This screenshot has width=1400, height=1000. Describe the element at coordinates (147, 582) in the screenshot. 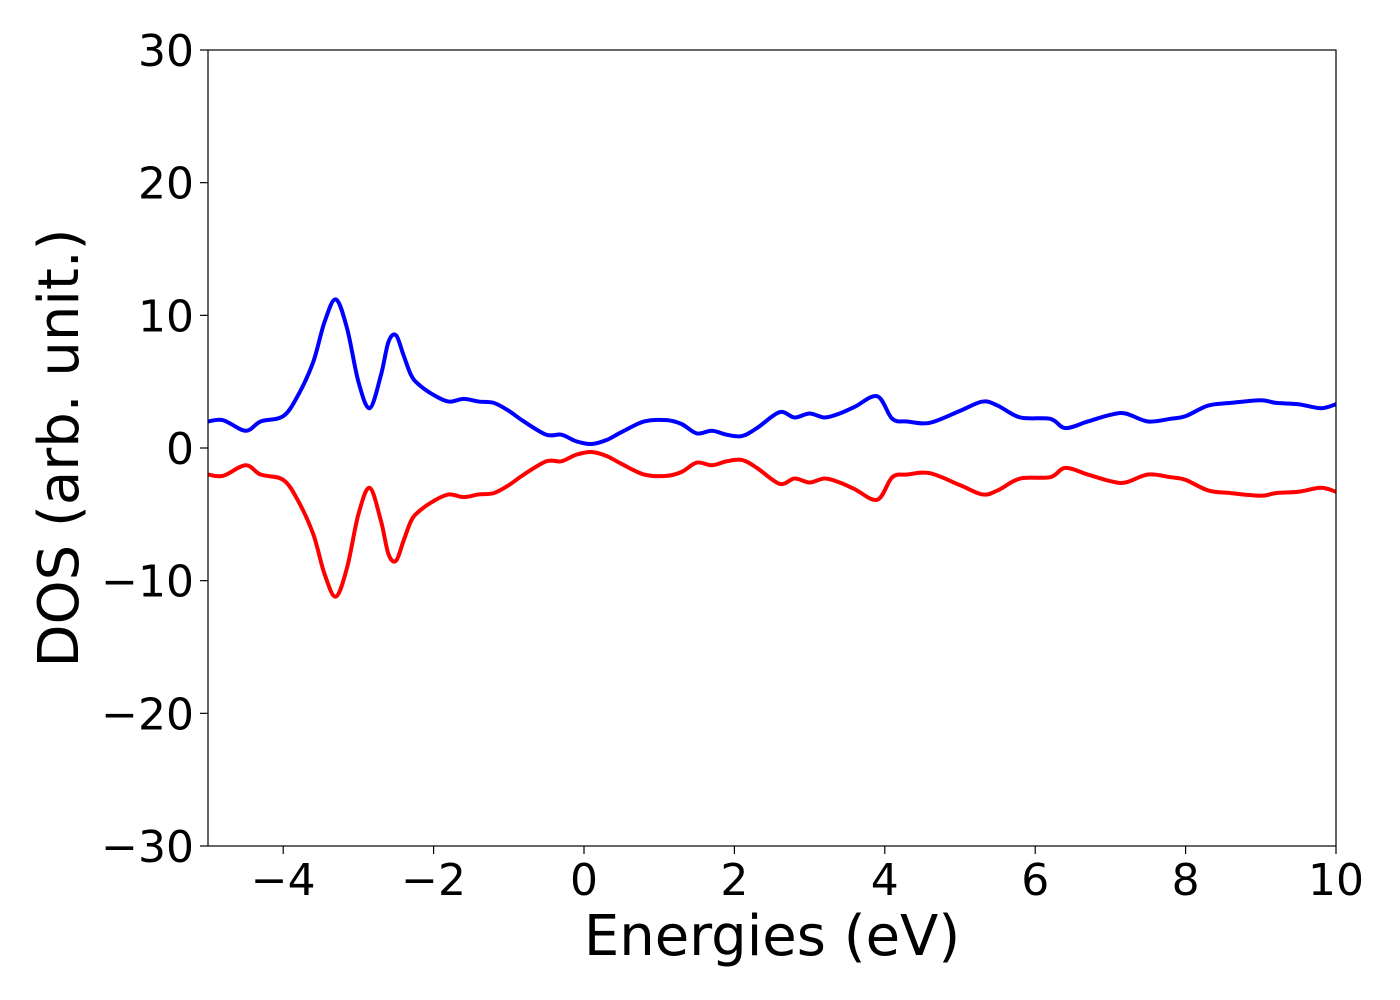

I see `y-tick-label: −10` at that location.